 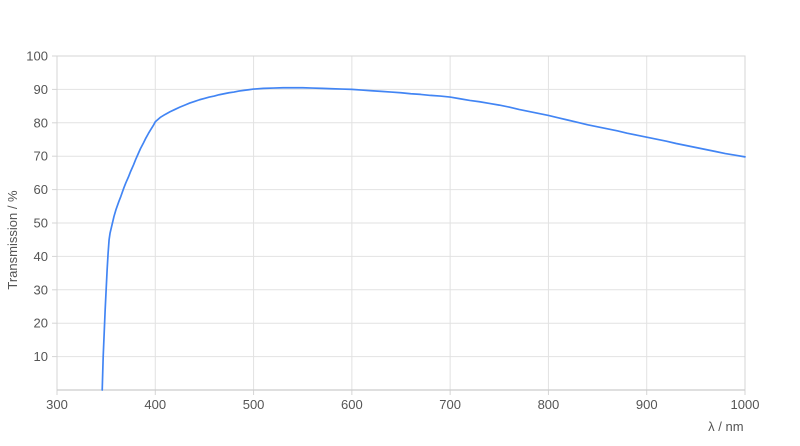 I want to click on x-tick-label: 600, so click(x=352, y=404).